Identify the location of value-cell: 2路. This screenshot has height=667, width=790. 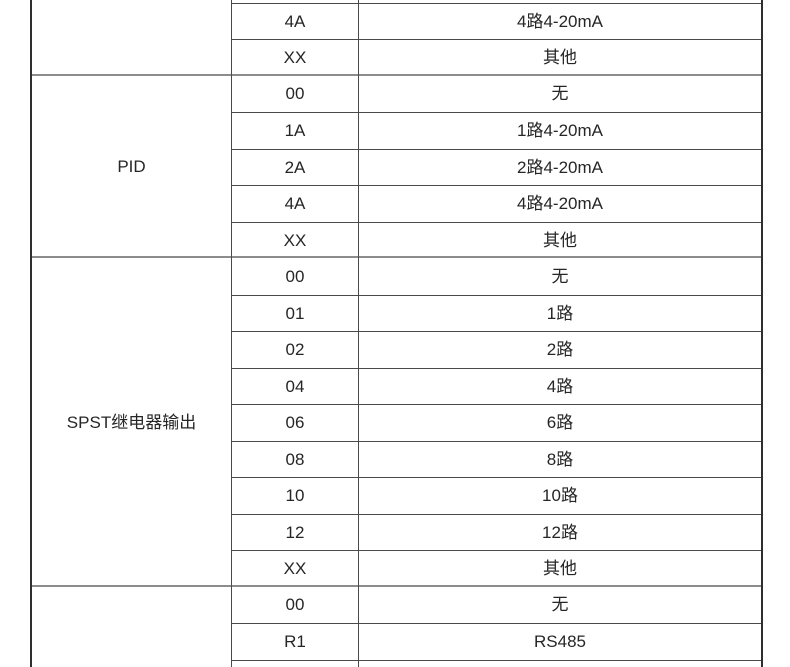
(559, 350).